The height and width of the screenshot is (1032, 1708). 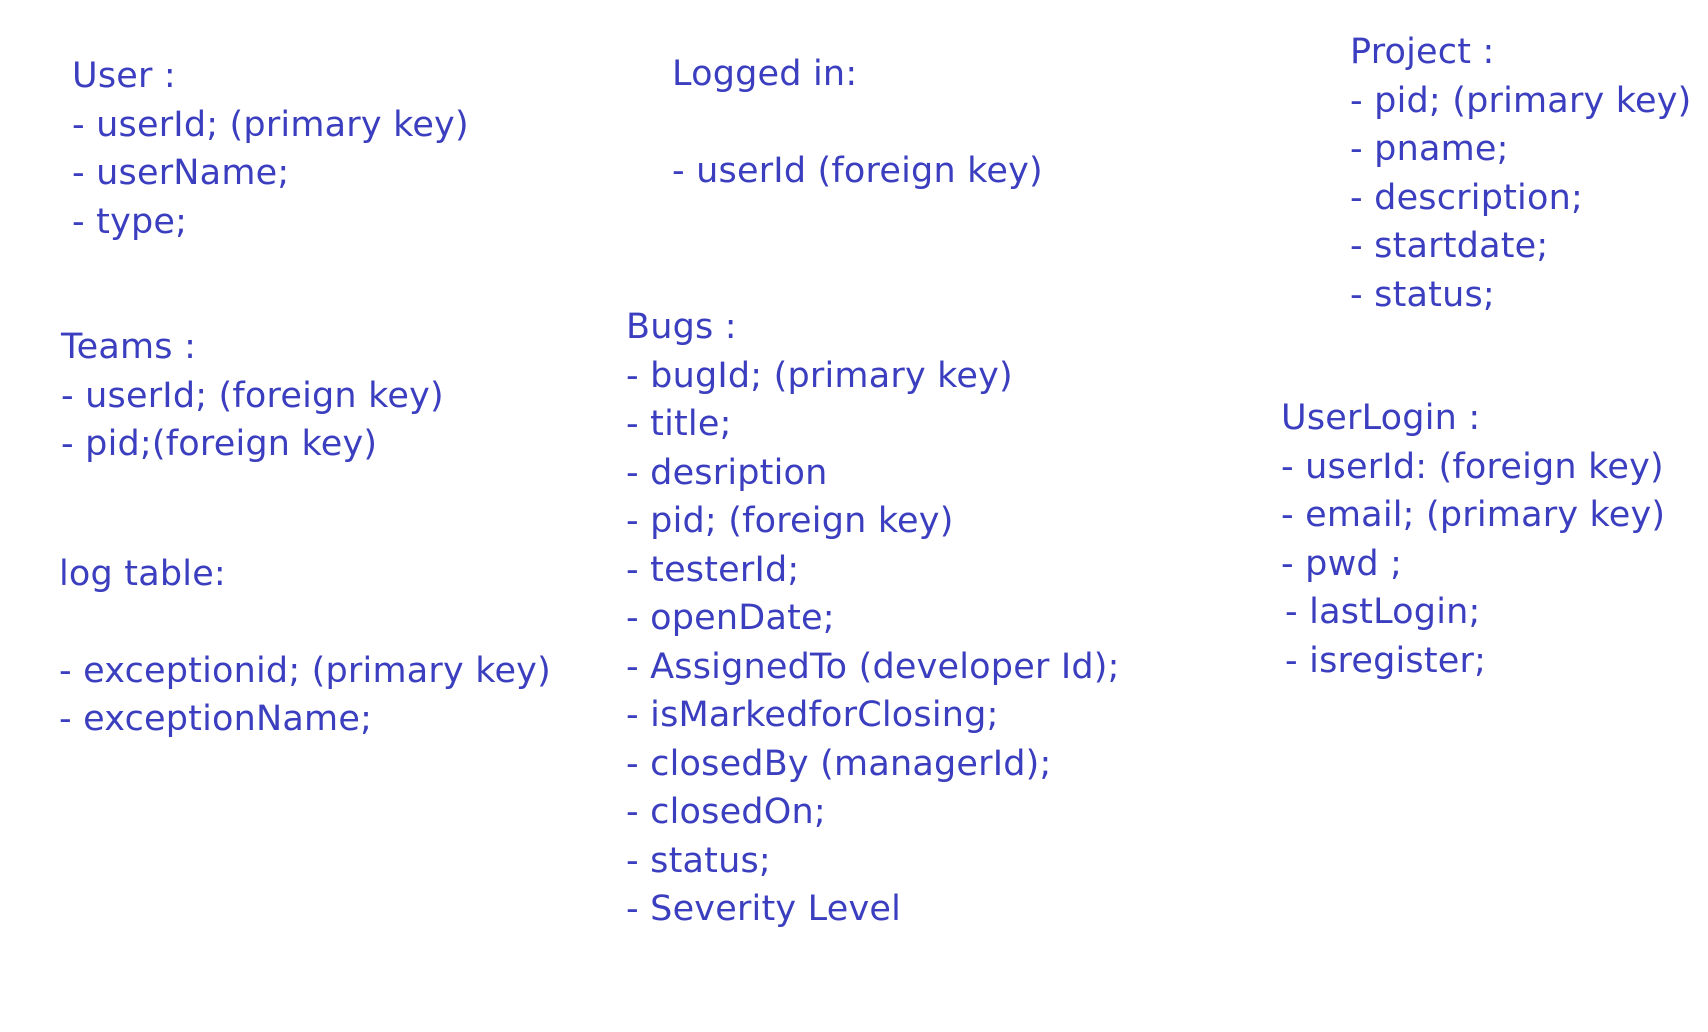 What do you see at coordinates (1449, 246) in the screenshot?
I see `entity-field: - startdate;` at bounding box center [1449, 246].